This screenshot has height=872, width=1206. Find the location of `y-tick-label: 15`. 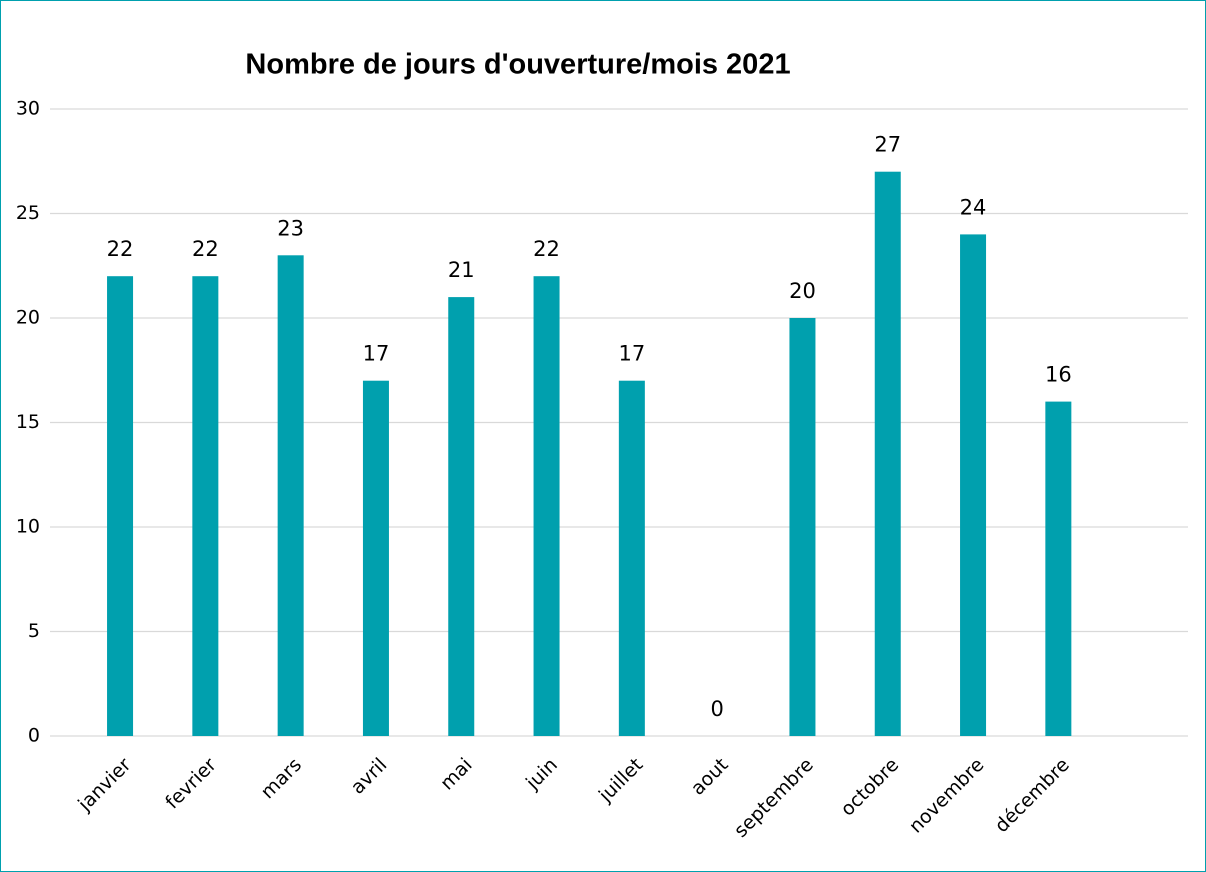

y-tick-label: 15 is located at coordinates (28, 422).